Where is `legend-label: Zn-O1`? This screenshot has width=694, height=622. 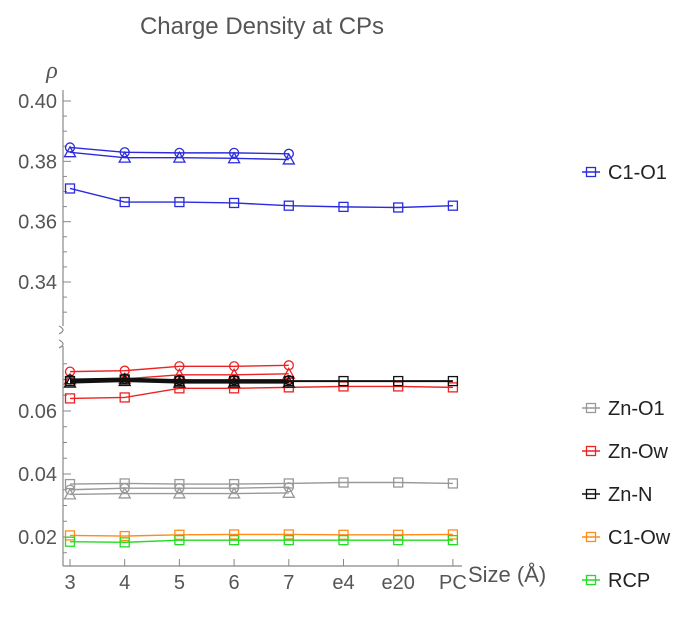
legend-label: Zn-O1 is located at coordinates (636, 409).